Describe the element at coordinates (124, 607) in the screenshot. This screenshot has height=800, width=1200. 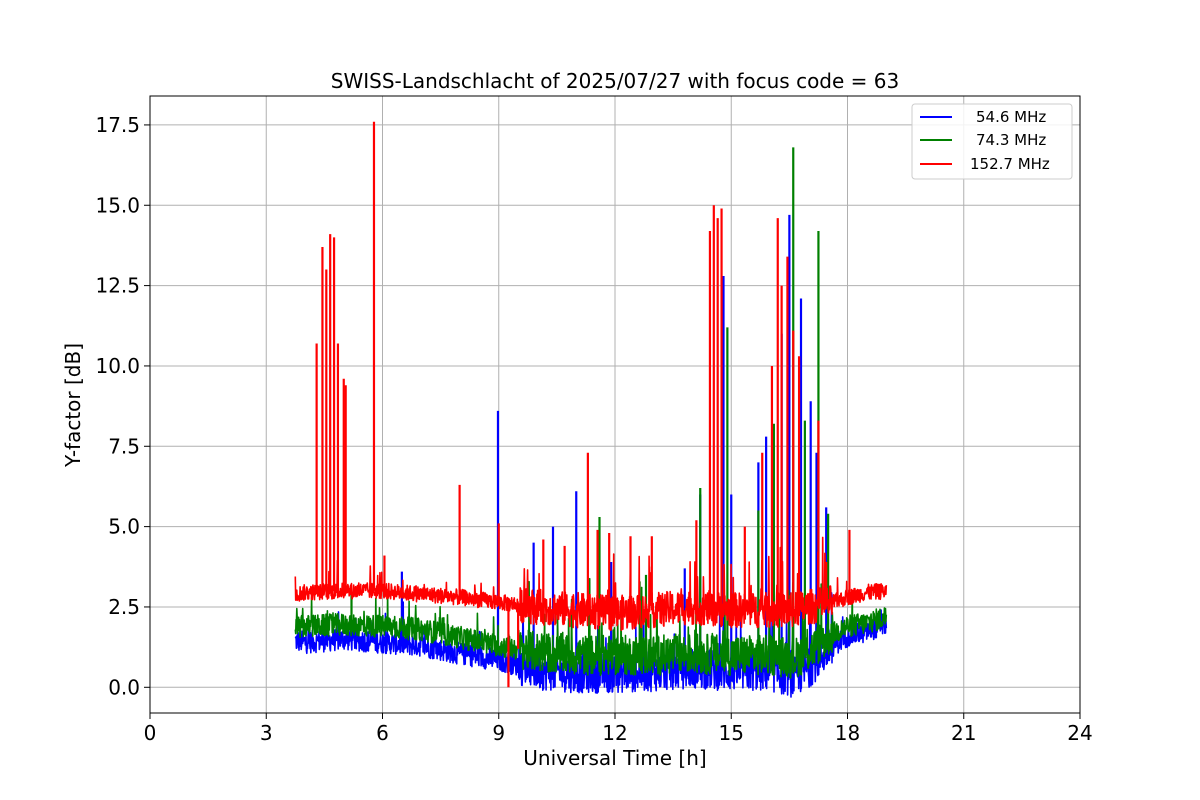
I see `y-tick-label: 2.5` at that location.